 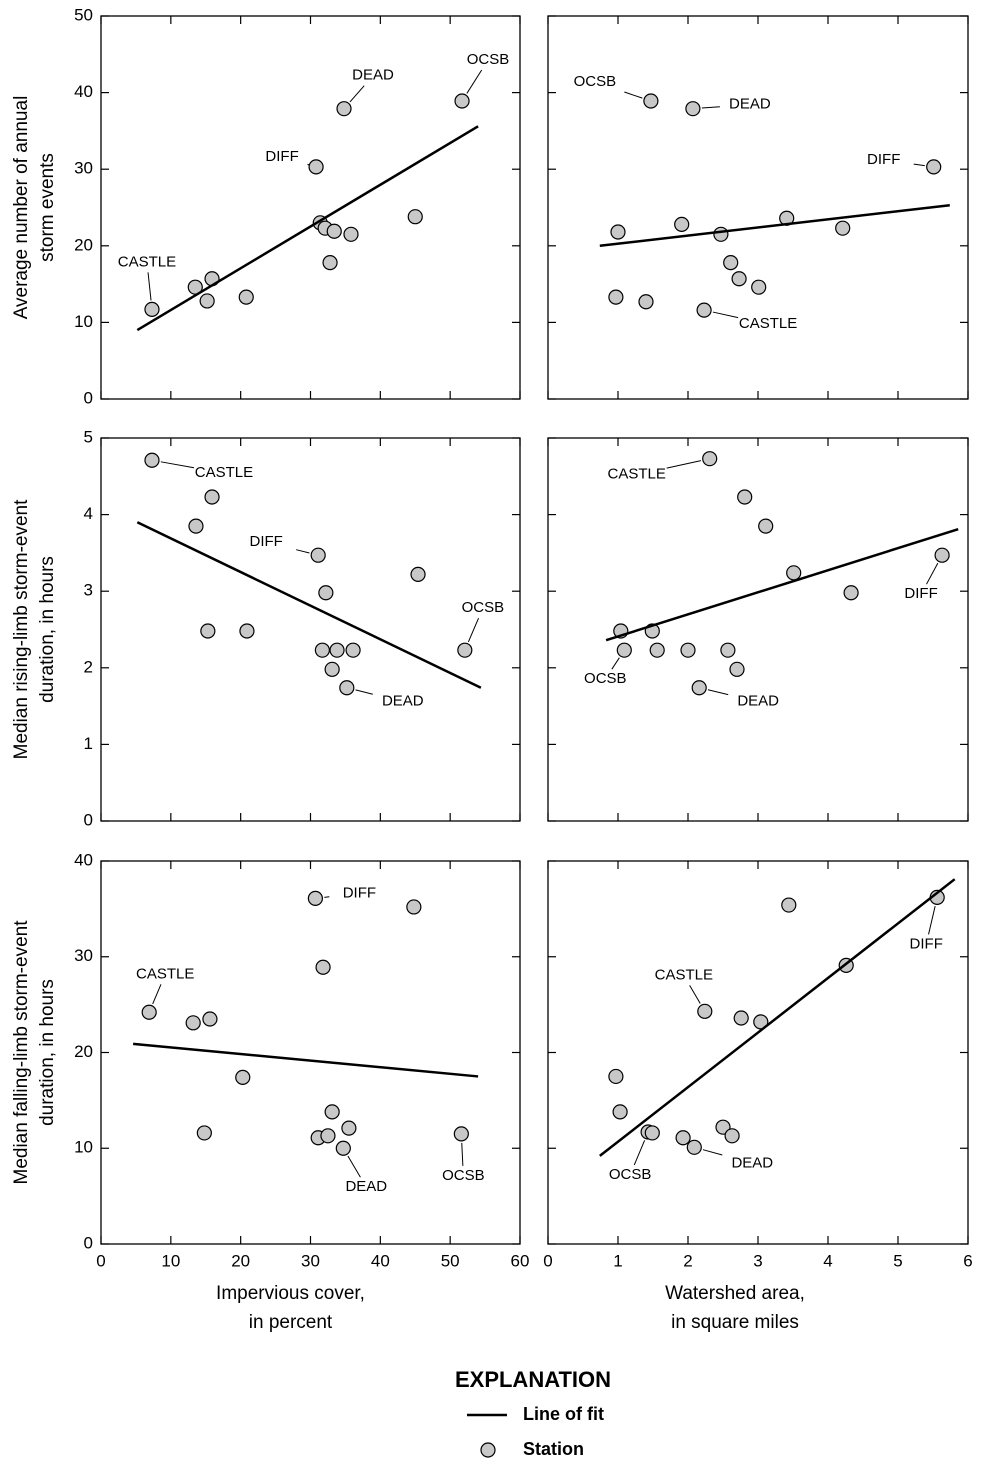 What do you see at coordinates (450, 1260) in the screenshot?
I see `x-tick-label: 50` at bounding box center [450, 1260].